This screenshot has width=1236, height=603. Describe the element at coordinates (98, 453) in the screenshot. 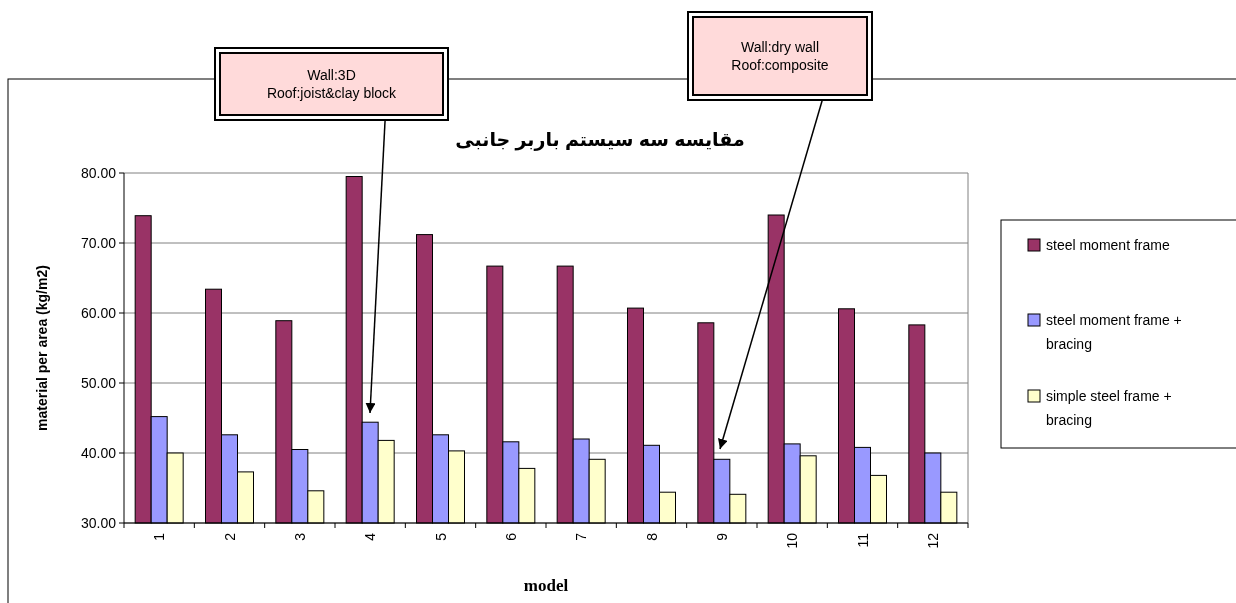

I see `y-tick-label: 40.00` at that location.